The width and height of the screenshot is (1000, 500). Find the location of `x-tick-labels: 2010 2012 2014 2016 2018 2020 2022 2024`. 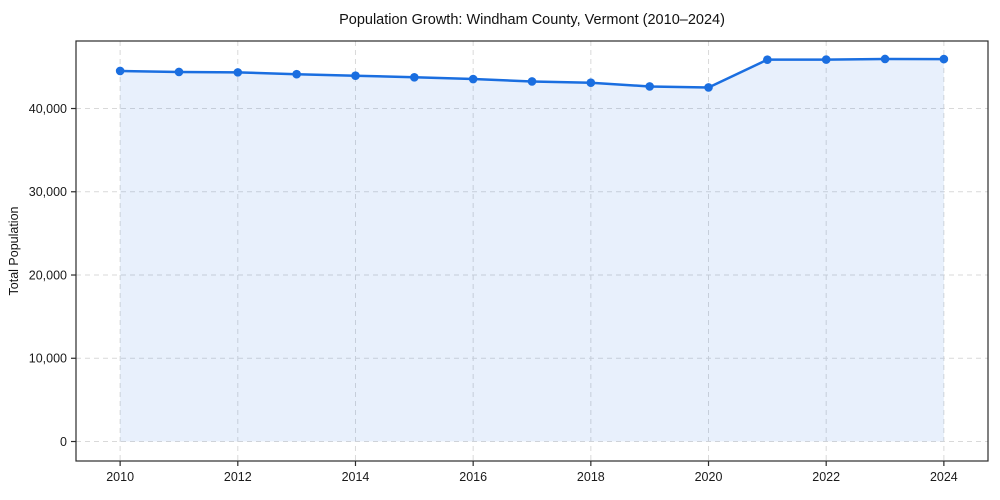

x-tick-labels: 2010 2012 2014 2016 2018 2020 2022 2024 is located at coordinates (532, 477).